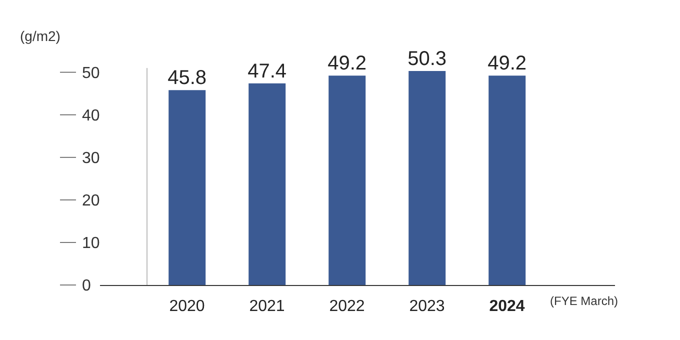  What do you see at coordinates (507, 306) in the screenshot?
I see `x-tick-label: 2024` at bounding box center [507, 306].